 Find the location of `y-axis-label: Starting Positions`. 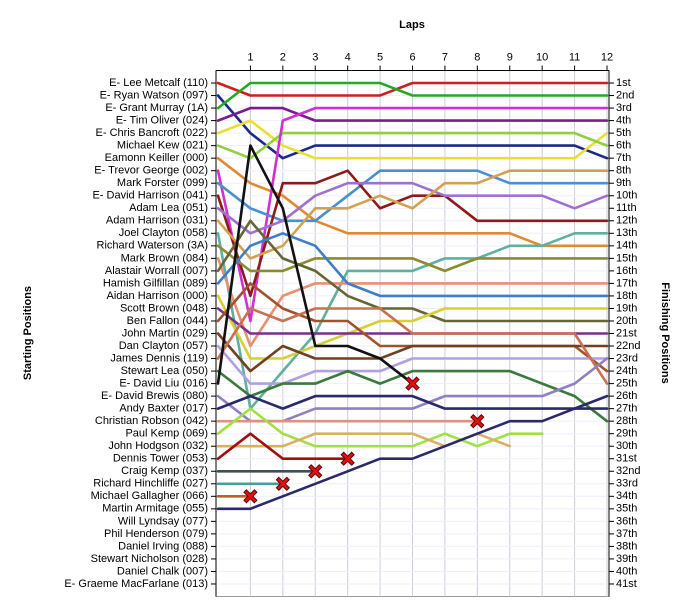

y-axis-label: Starting Positions is located at coordinates (28, 333).